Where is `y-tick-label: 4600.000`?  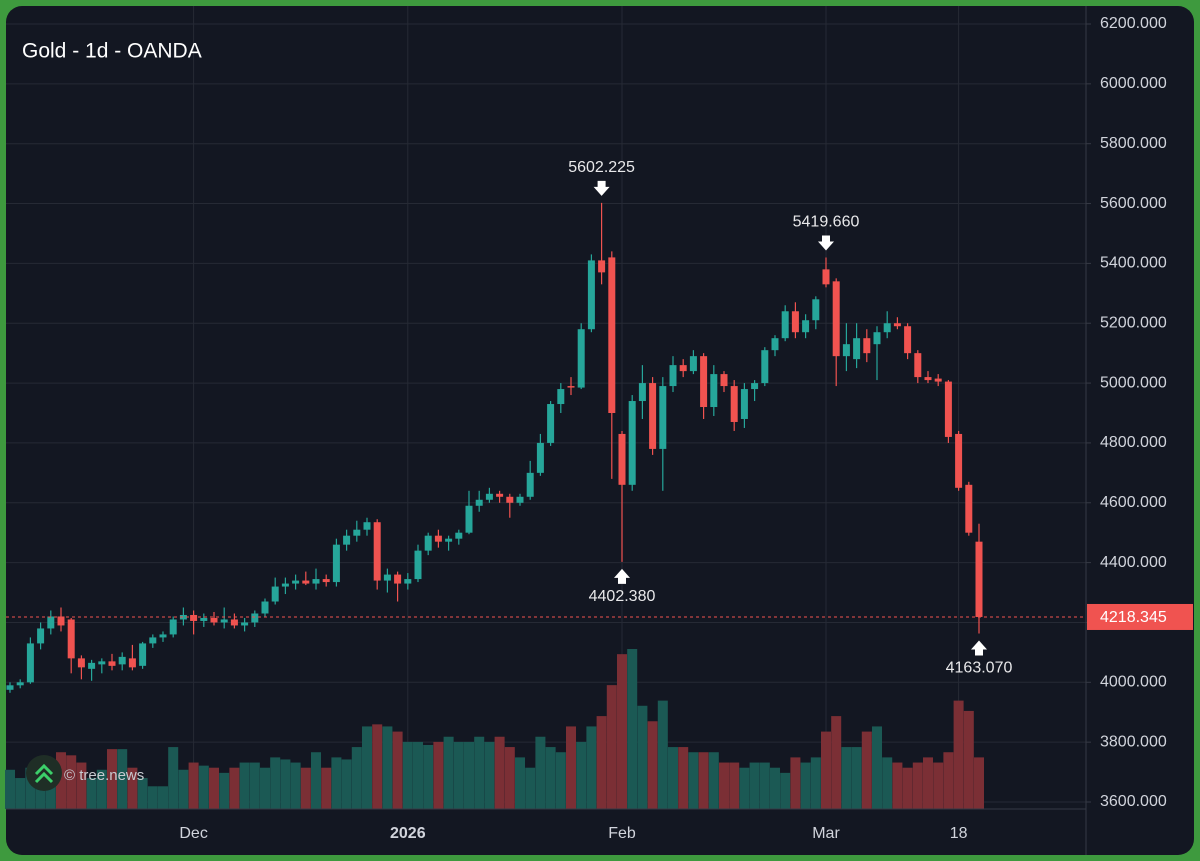
y-tick-label: 4600.000 is located at coordinates (1133, 502).